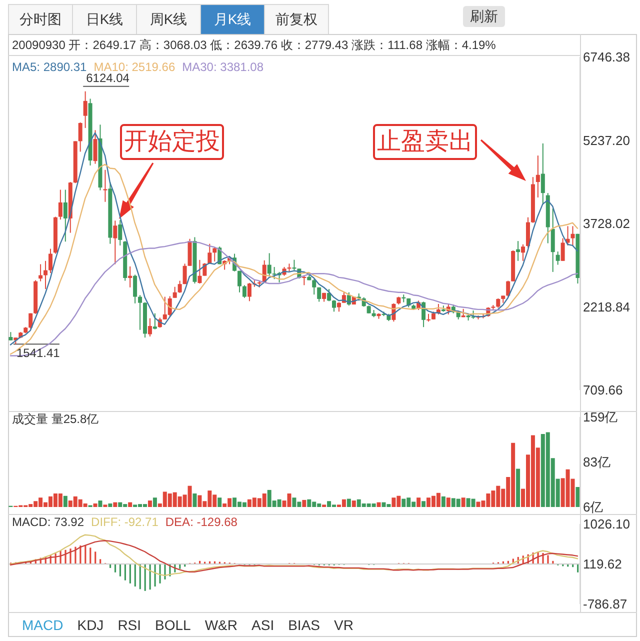  What do you see at coordinates (605, 604) in the screenshot?
I see `y-tick-label: -786.87` at bounding box center [605, 604].